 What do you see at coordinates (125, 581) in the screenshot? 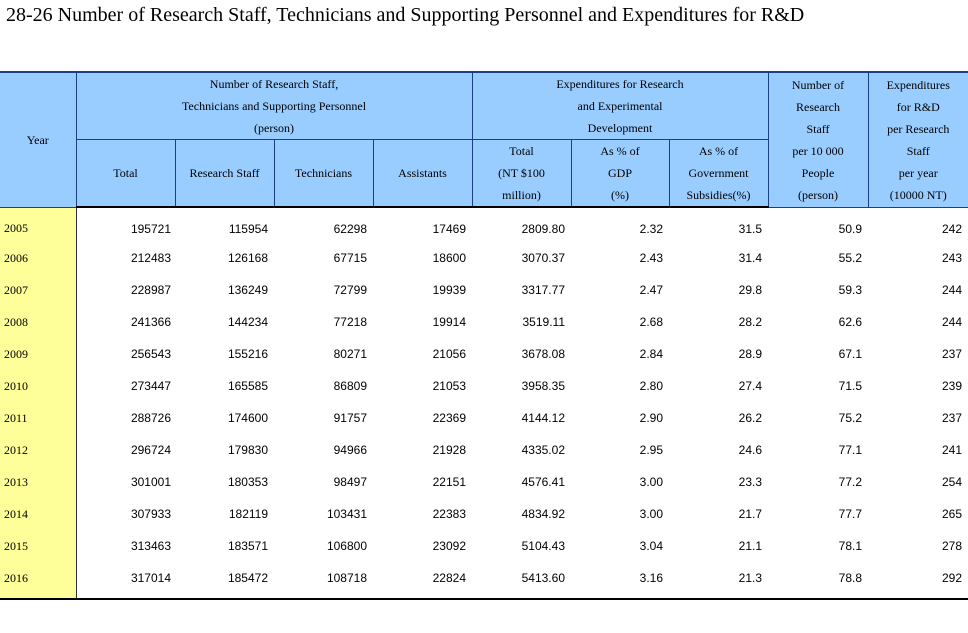
I see `value-cell: 317014` at bounding box center [125, 581].